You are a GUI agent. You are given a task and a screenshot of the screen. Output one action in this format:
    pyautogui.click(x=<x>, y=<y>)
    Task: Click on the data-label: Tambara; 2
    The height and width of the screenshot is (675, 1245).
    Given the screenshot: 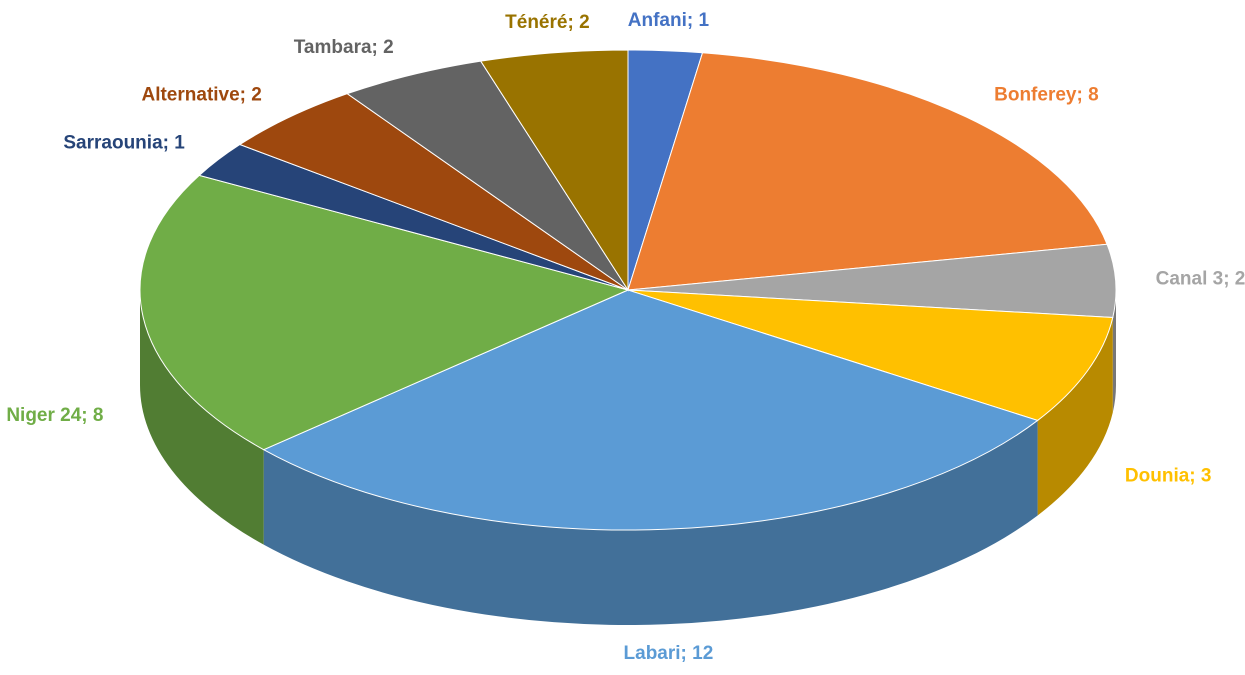 What is the action you would take?
    pyautogui.click(x=344, y=47)
    